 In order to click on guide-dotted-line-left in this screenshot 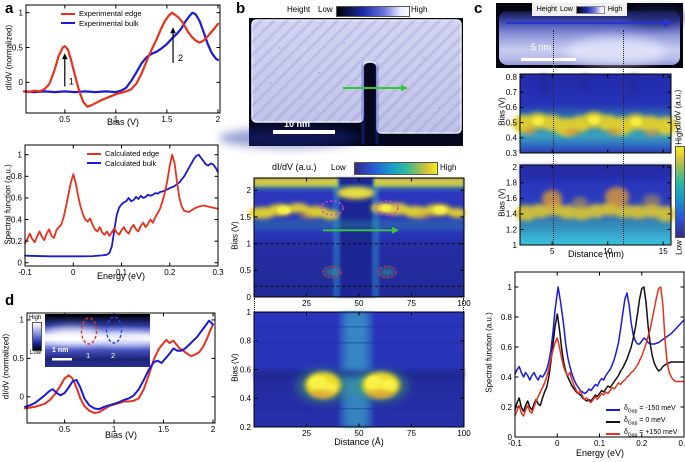, I will do `click(553, 137)`.